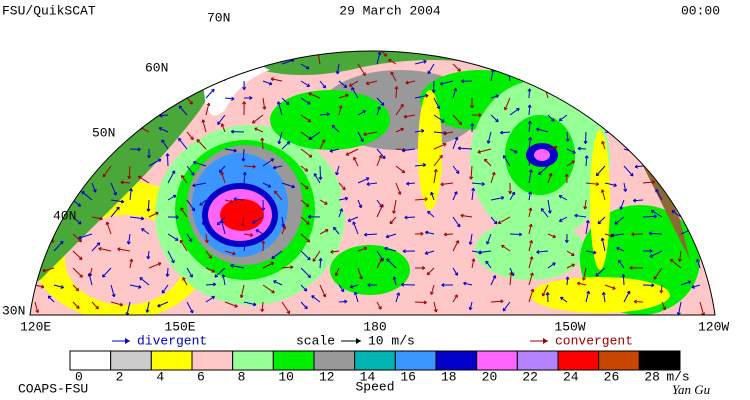 Image resolution: width=750 pixels, height=400 pixels. What do you see at coordinates (390, 10) in the screenshot?
I see `date: 29 March 2004` at bounding box center [390, 10].